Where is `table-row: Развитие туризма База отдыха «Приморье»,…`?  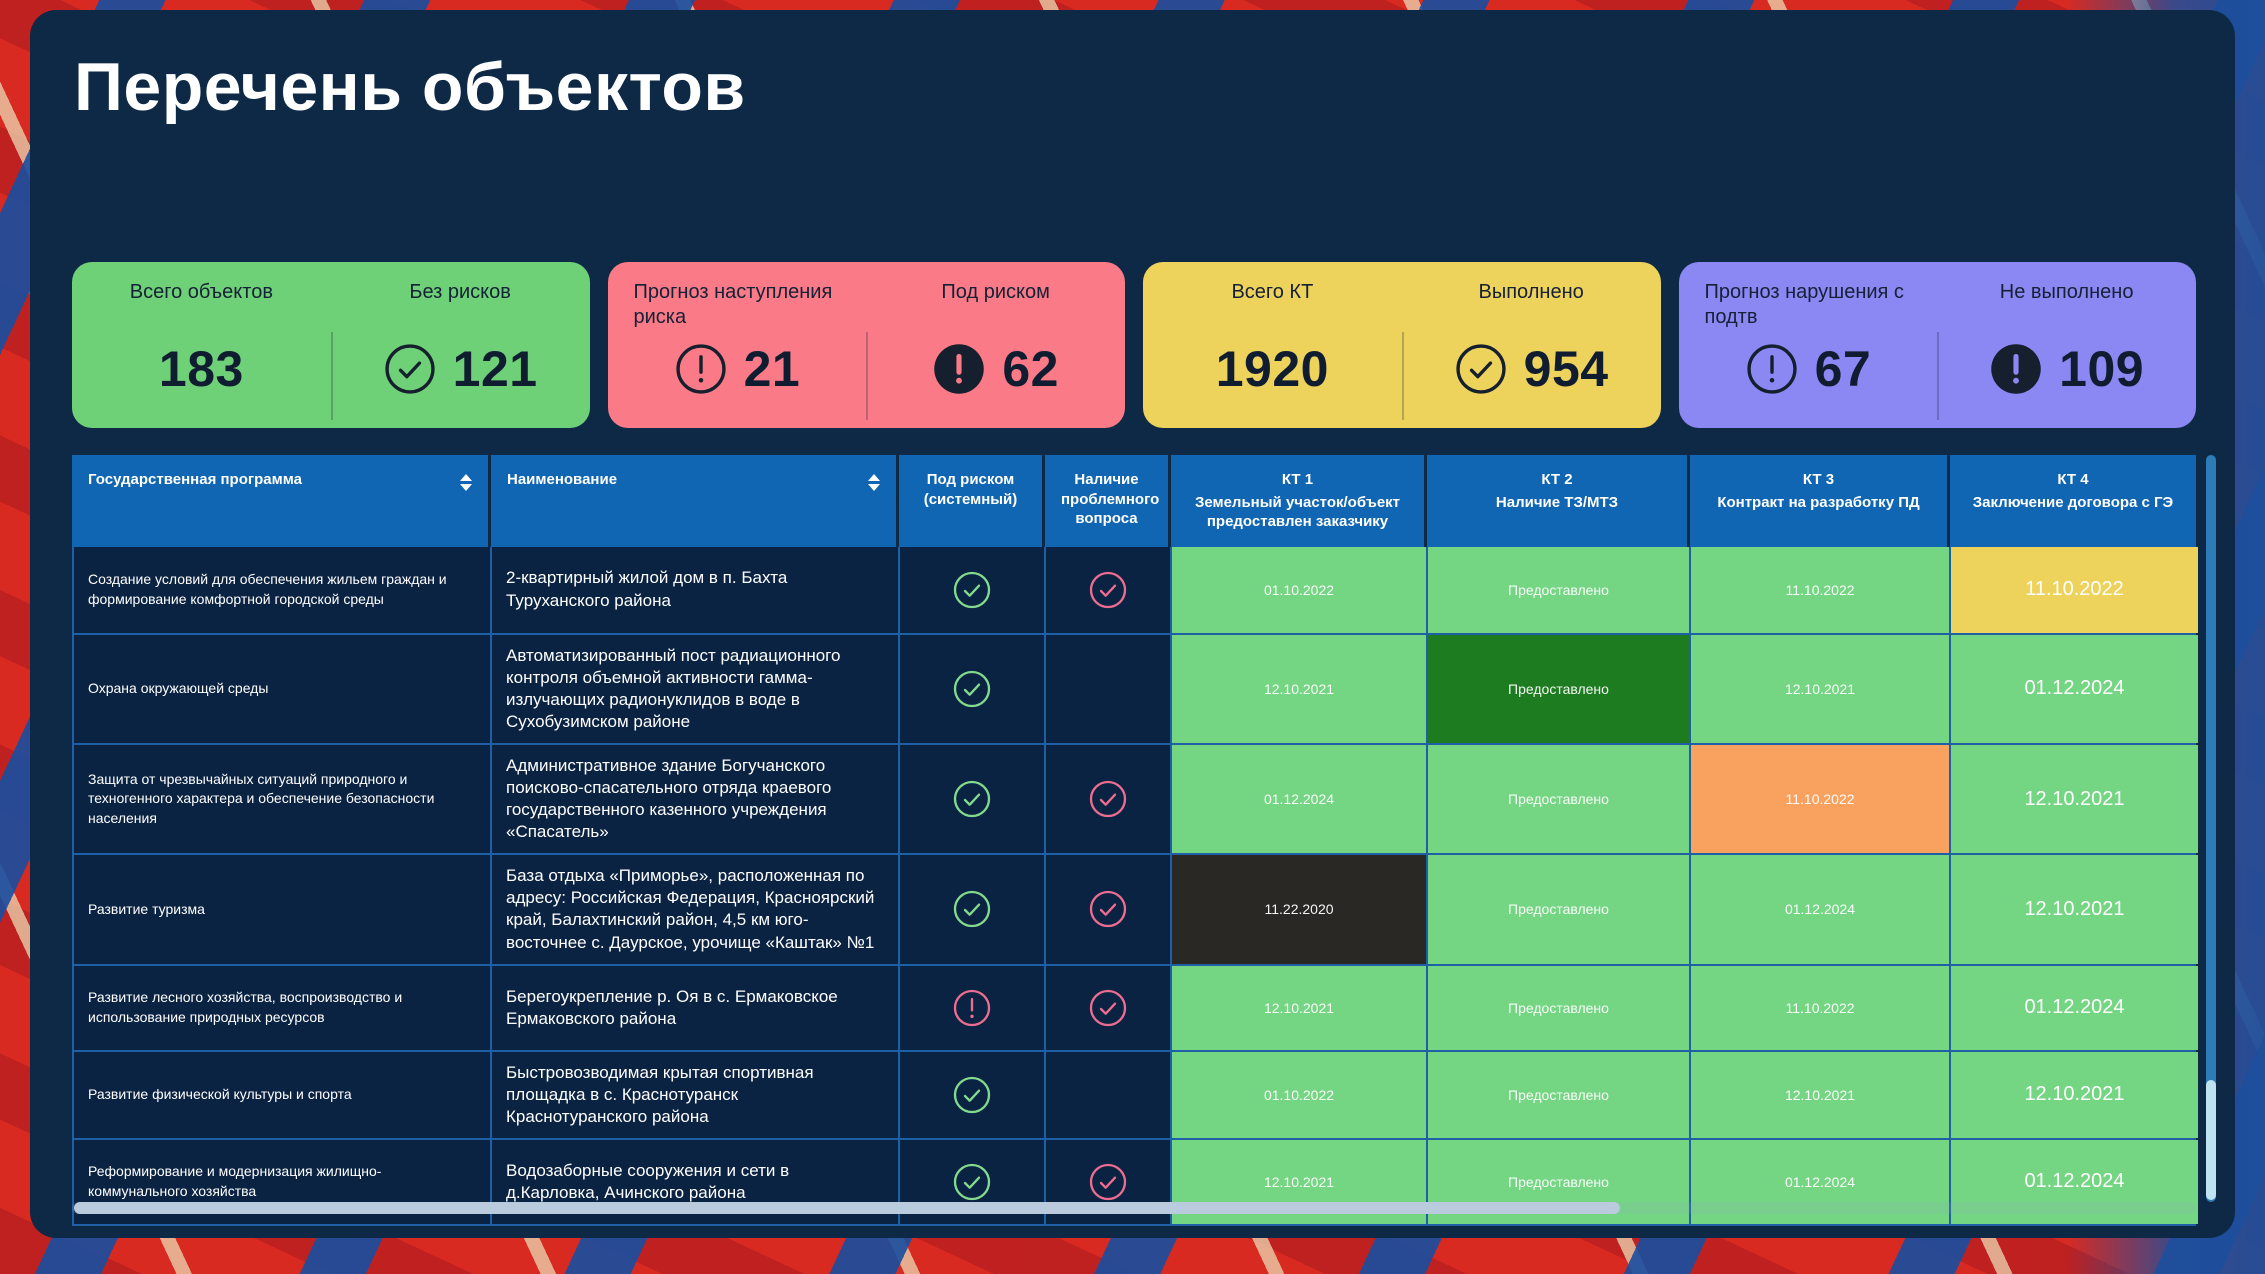
table-row: Развитие туризма База отдыха «Приморье»,… is located at coordinates (1136, 908).